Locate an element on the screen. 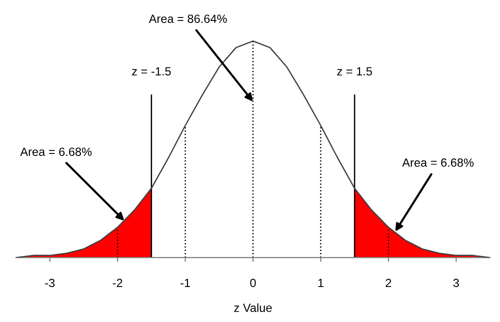  x-axis-title: z Value is located at coordinates (253, 307).